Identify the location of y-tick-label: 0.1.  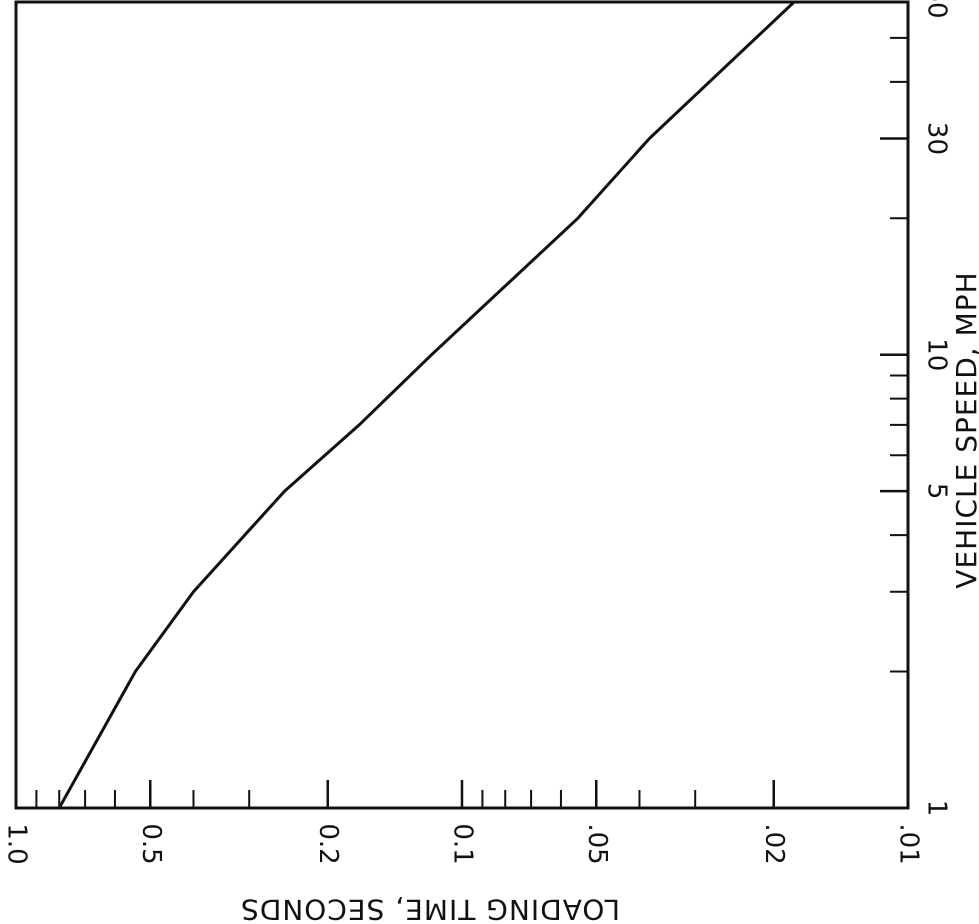
(463, 843).